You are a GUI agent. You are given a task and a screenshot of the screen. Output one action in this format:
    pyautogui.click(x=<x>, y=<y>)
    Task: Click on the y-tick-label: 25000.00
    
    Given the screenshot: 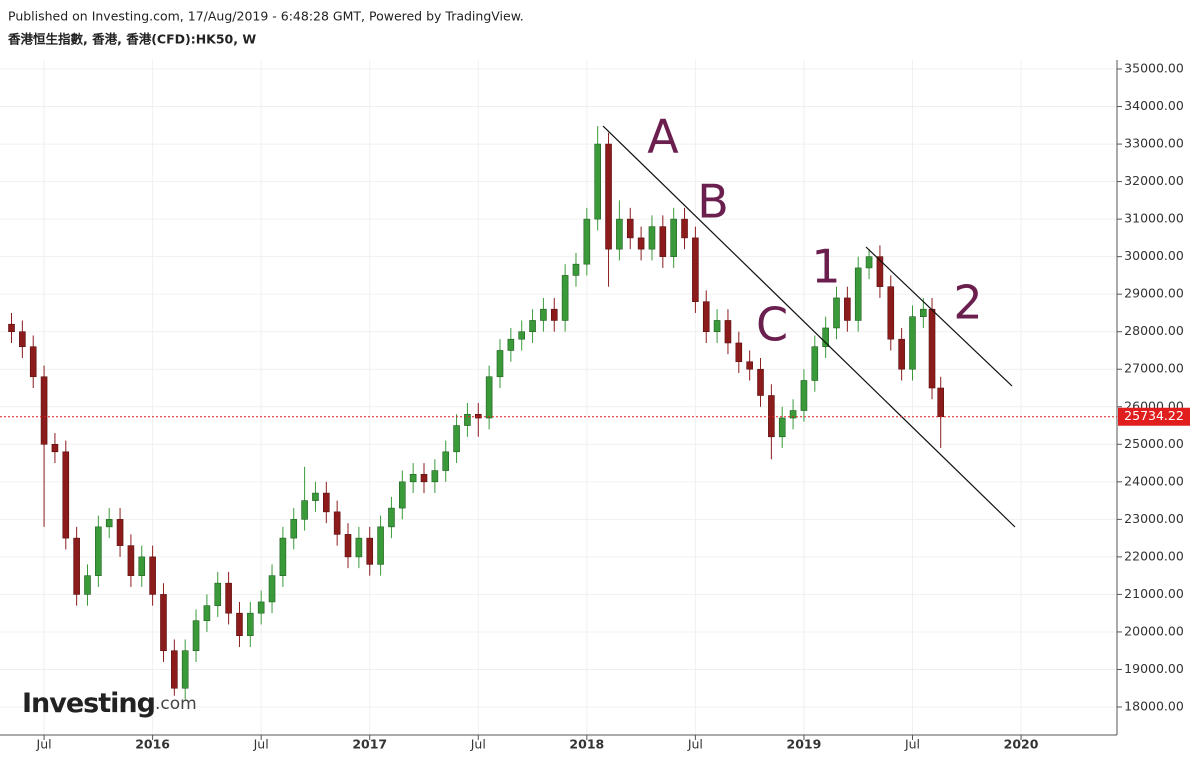 What is the action you would take?
    pyautogui.click(x=1154, y=443)
    